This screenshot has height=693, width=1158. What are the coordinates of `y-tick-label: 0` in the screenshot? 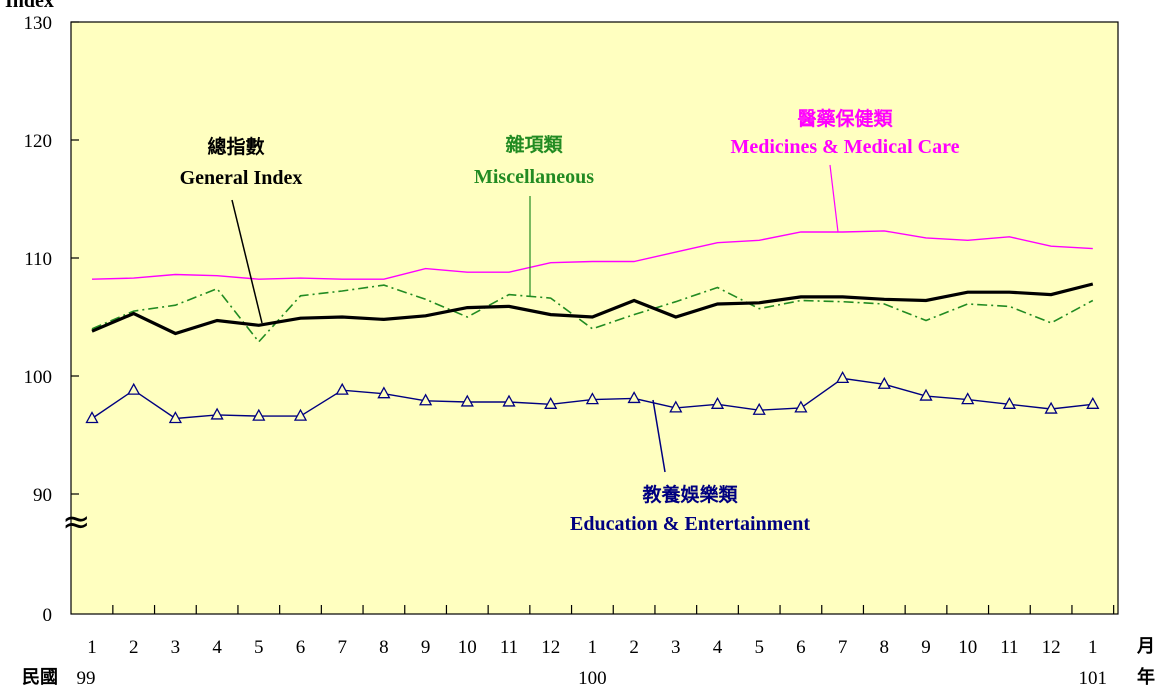 It's located at (48, 615).